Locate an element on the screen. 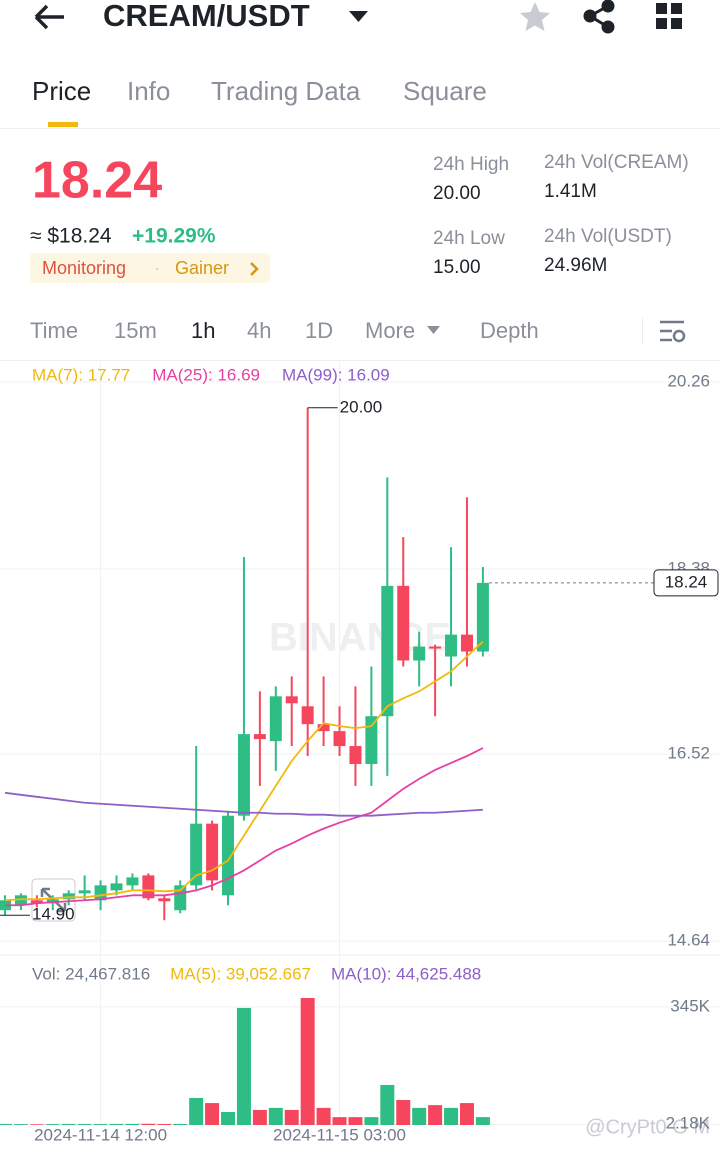  ma-legend: MA(99): 16.09 is located at coordinates (336, 374).